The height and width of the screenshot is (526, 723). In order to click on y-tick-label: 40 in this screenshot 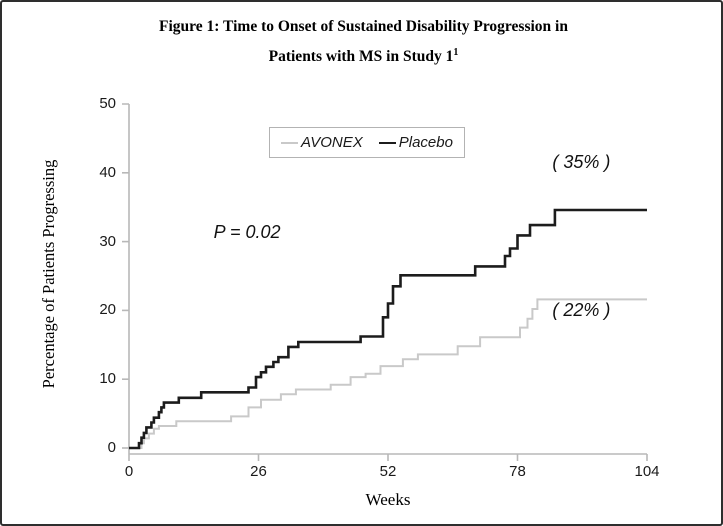, I will do `click(107, 172)`.